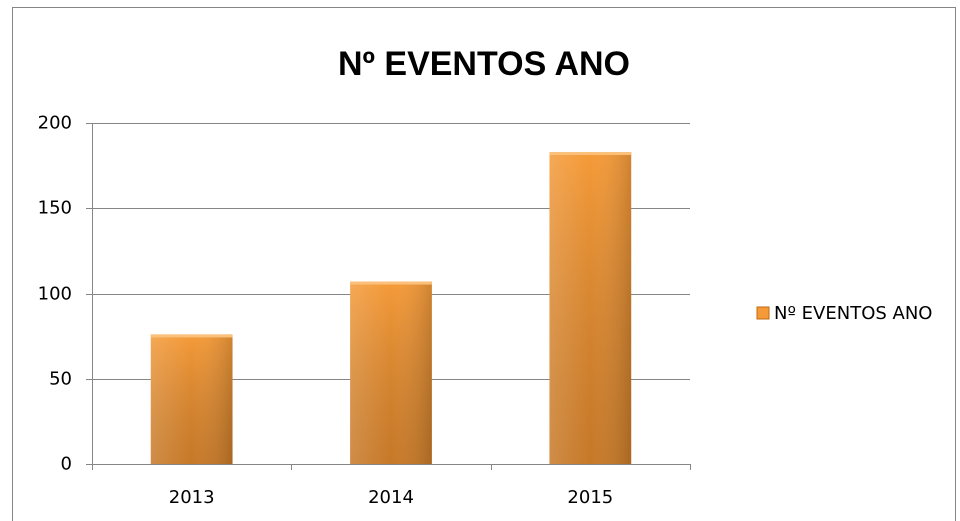 The width and height of the screenshot is (960, 521). Describe the element at coordinates (192, 497) in the screenshot. I see `x-tick-label: 2013` at that location.